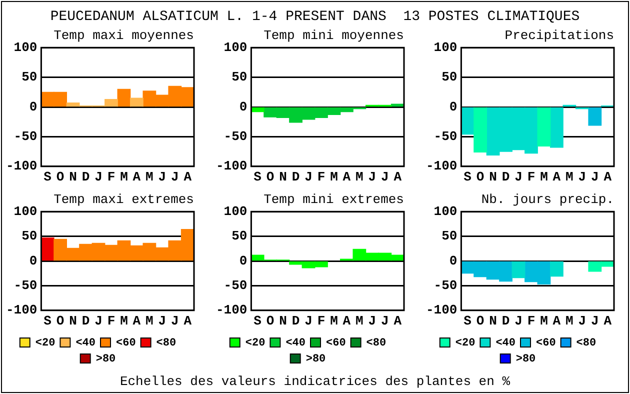 The width and height of the screenshot is (630, 394). I want to click on legend-label: <60, so click(336, 343).